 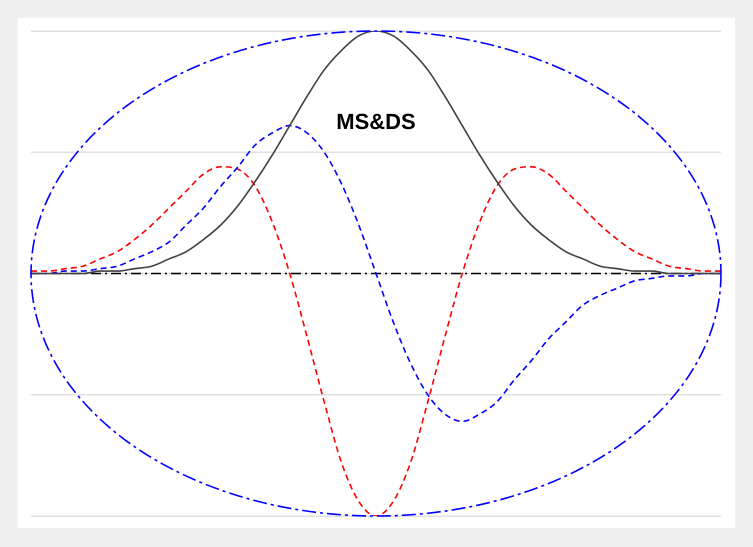 I want to click on annotation: MS&DS, so click(x=376, y=121).